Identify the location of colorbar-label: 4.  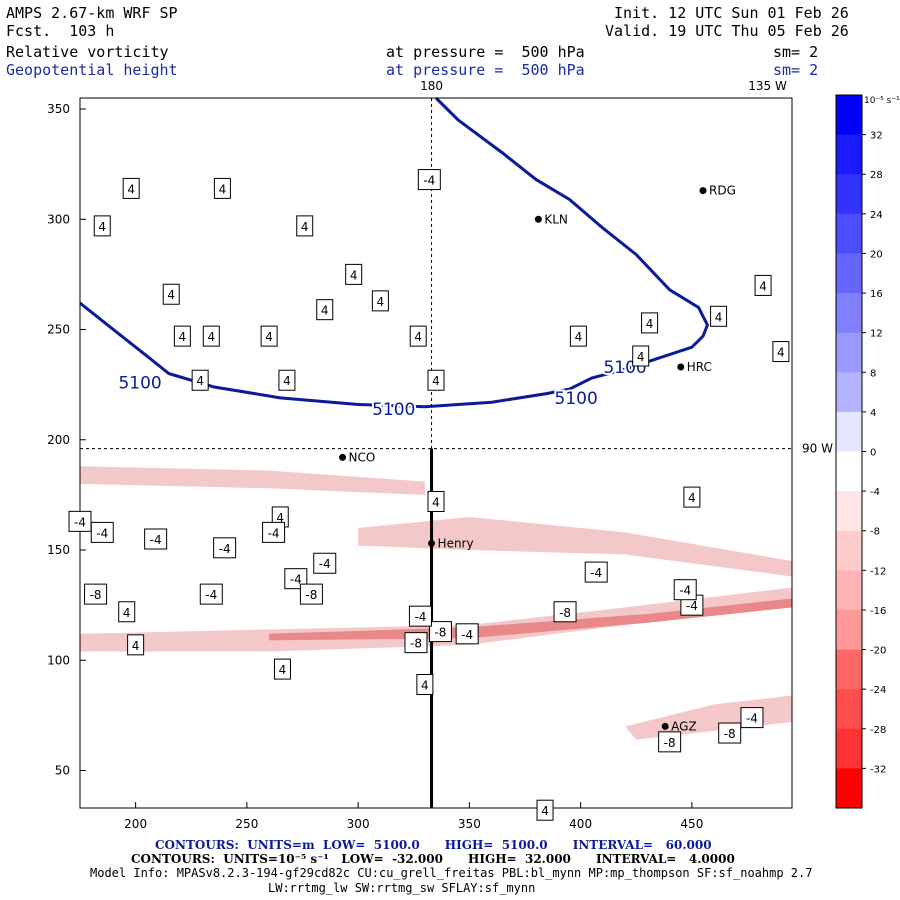
(873, 413).